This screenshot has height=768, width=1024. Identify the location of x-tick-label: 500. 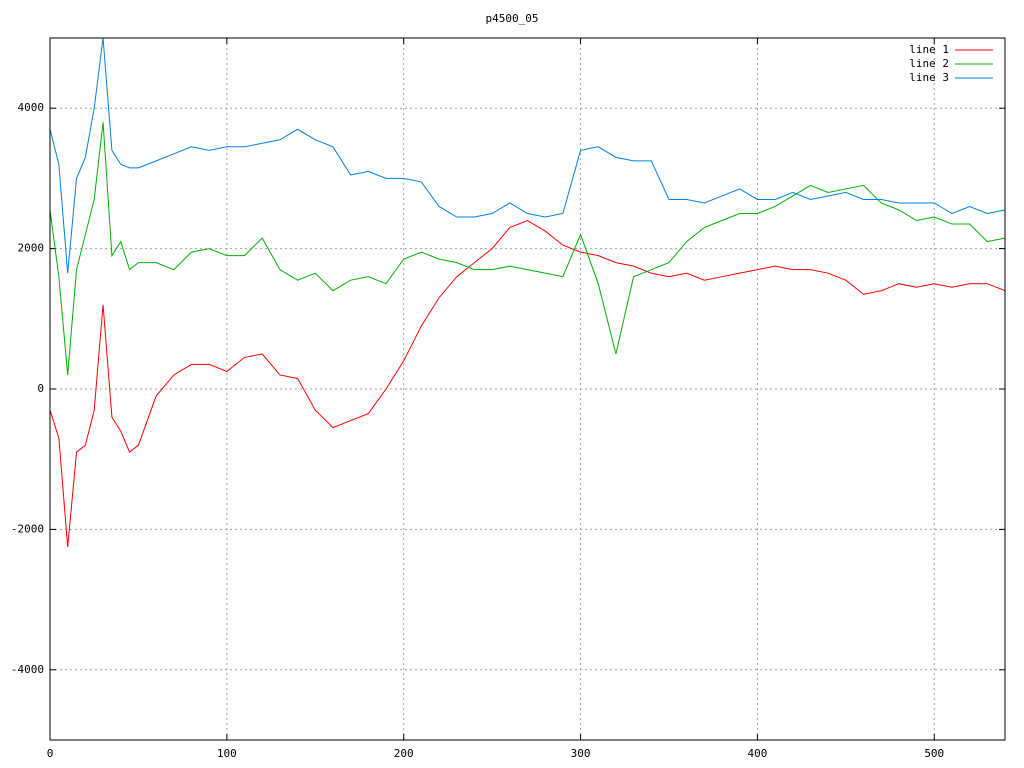
(934, 753).